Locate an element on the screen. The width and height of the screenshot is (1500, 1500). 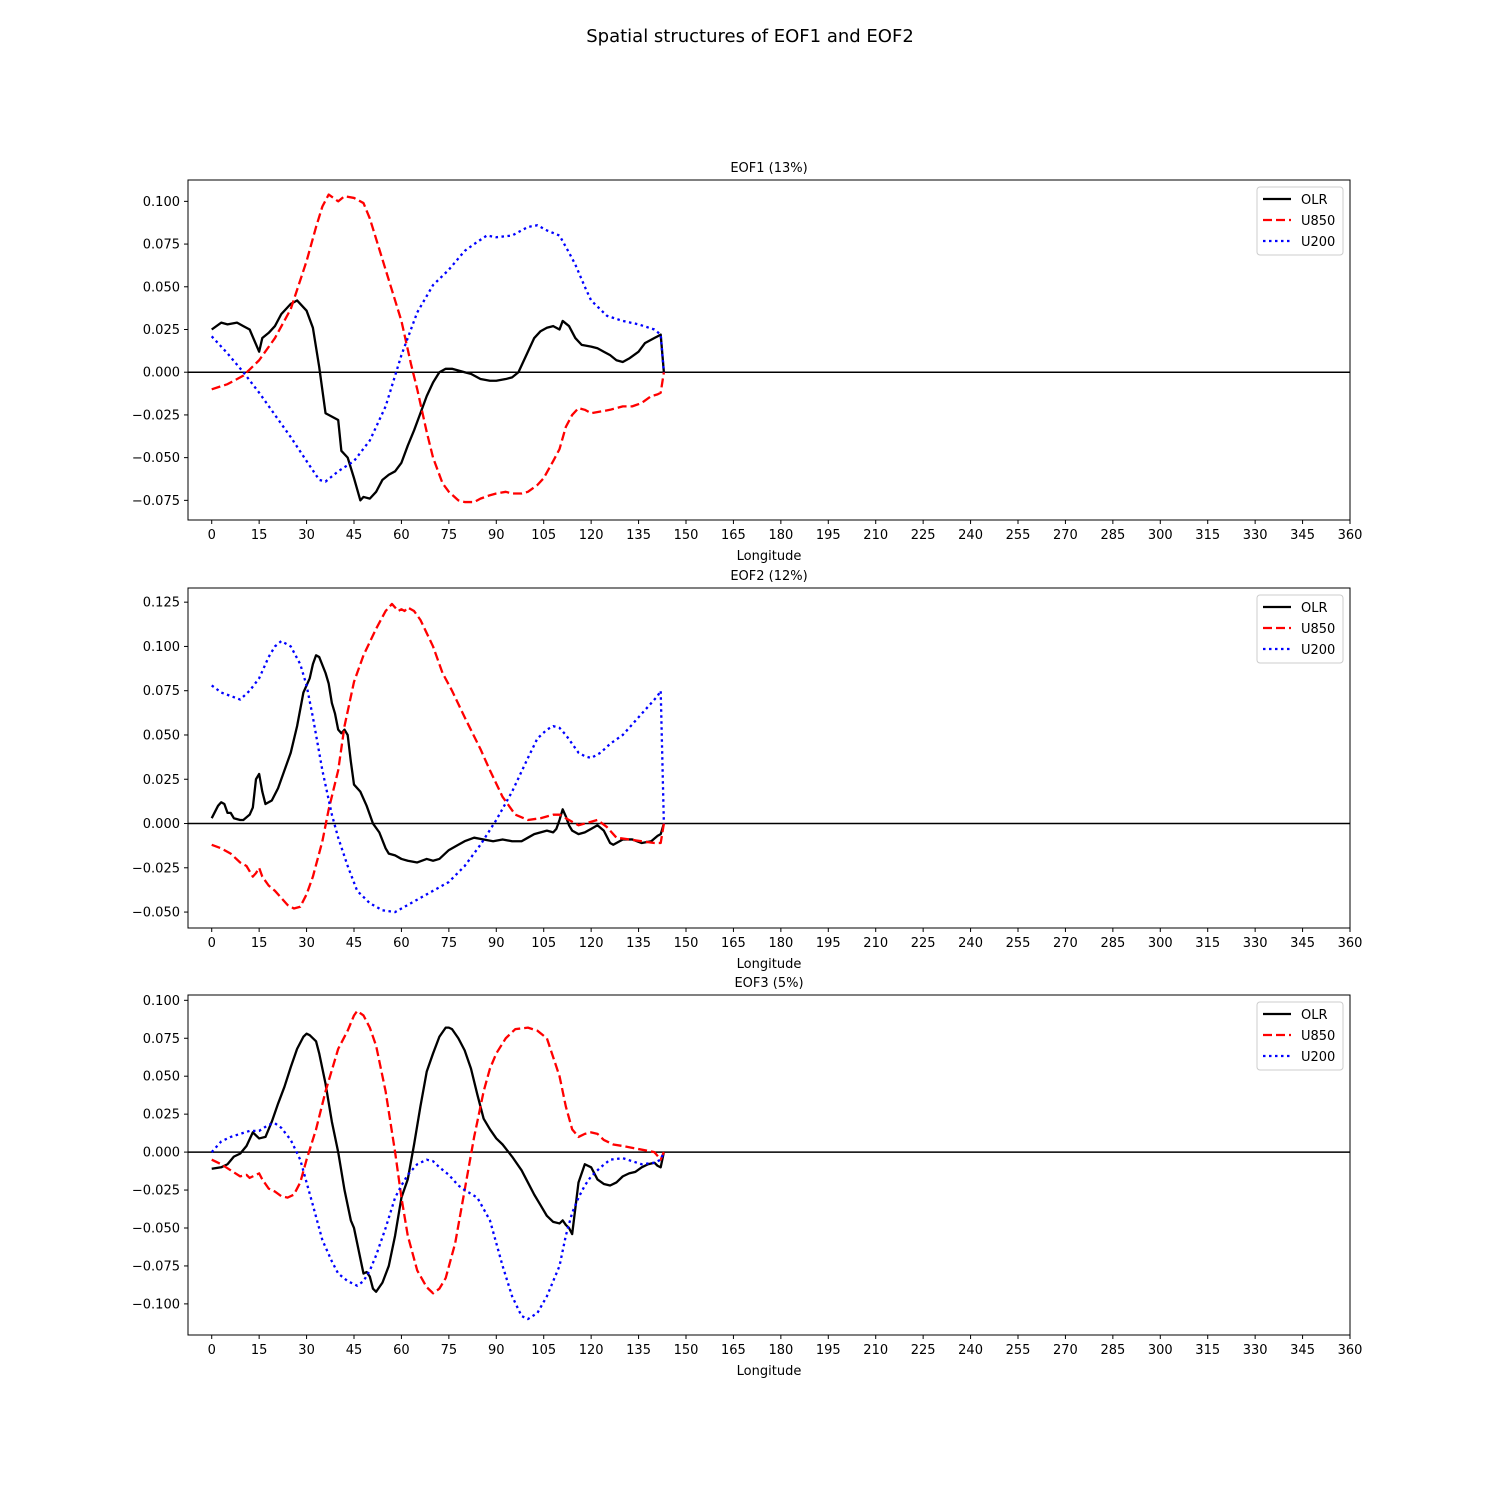
x-tick-label: 315 is located at coordinates (1207, 535).